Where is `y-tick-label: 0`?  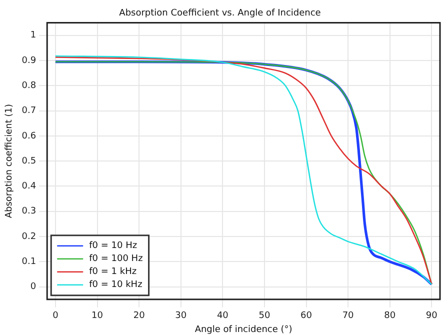
y-tick-label: 0 is located at coordinates (33, 287).